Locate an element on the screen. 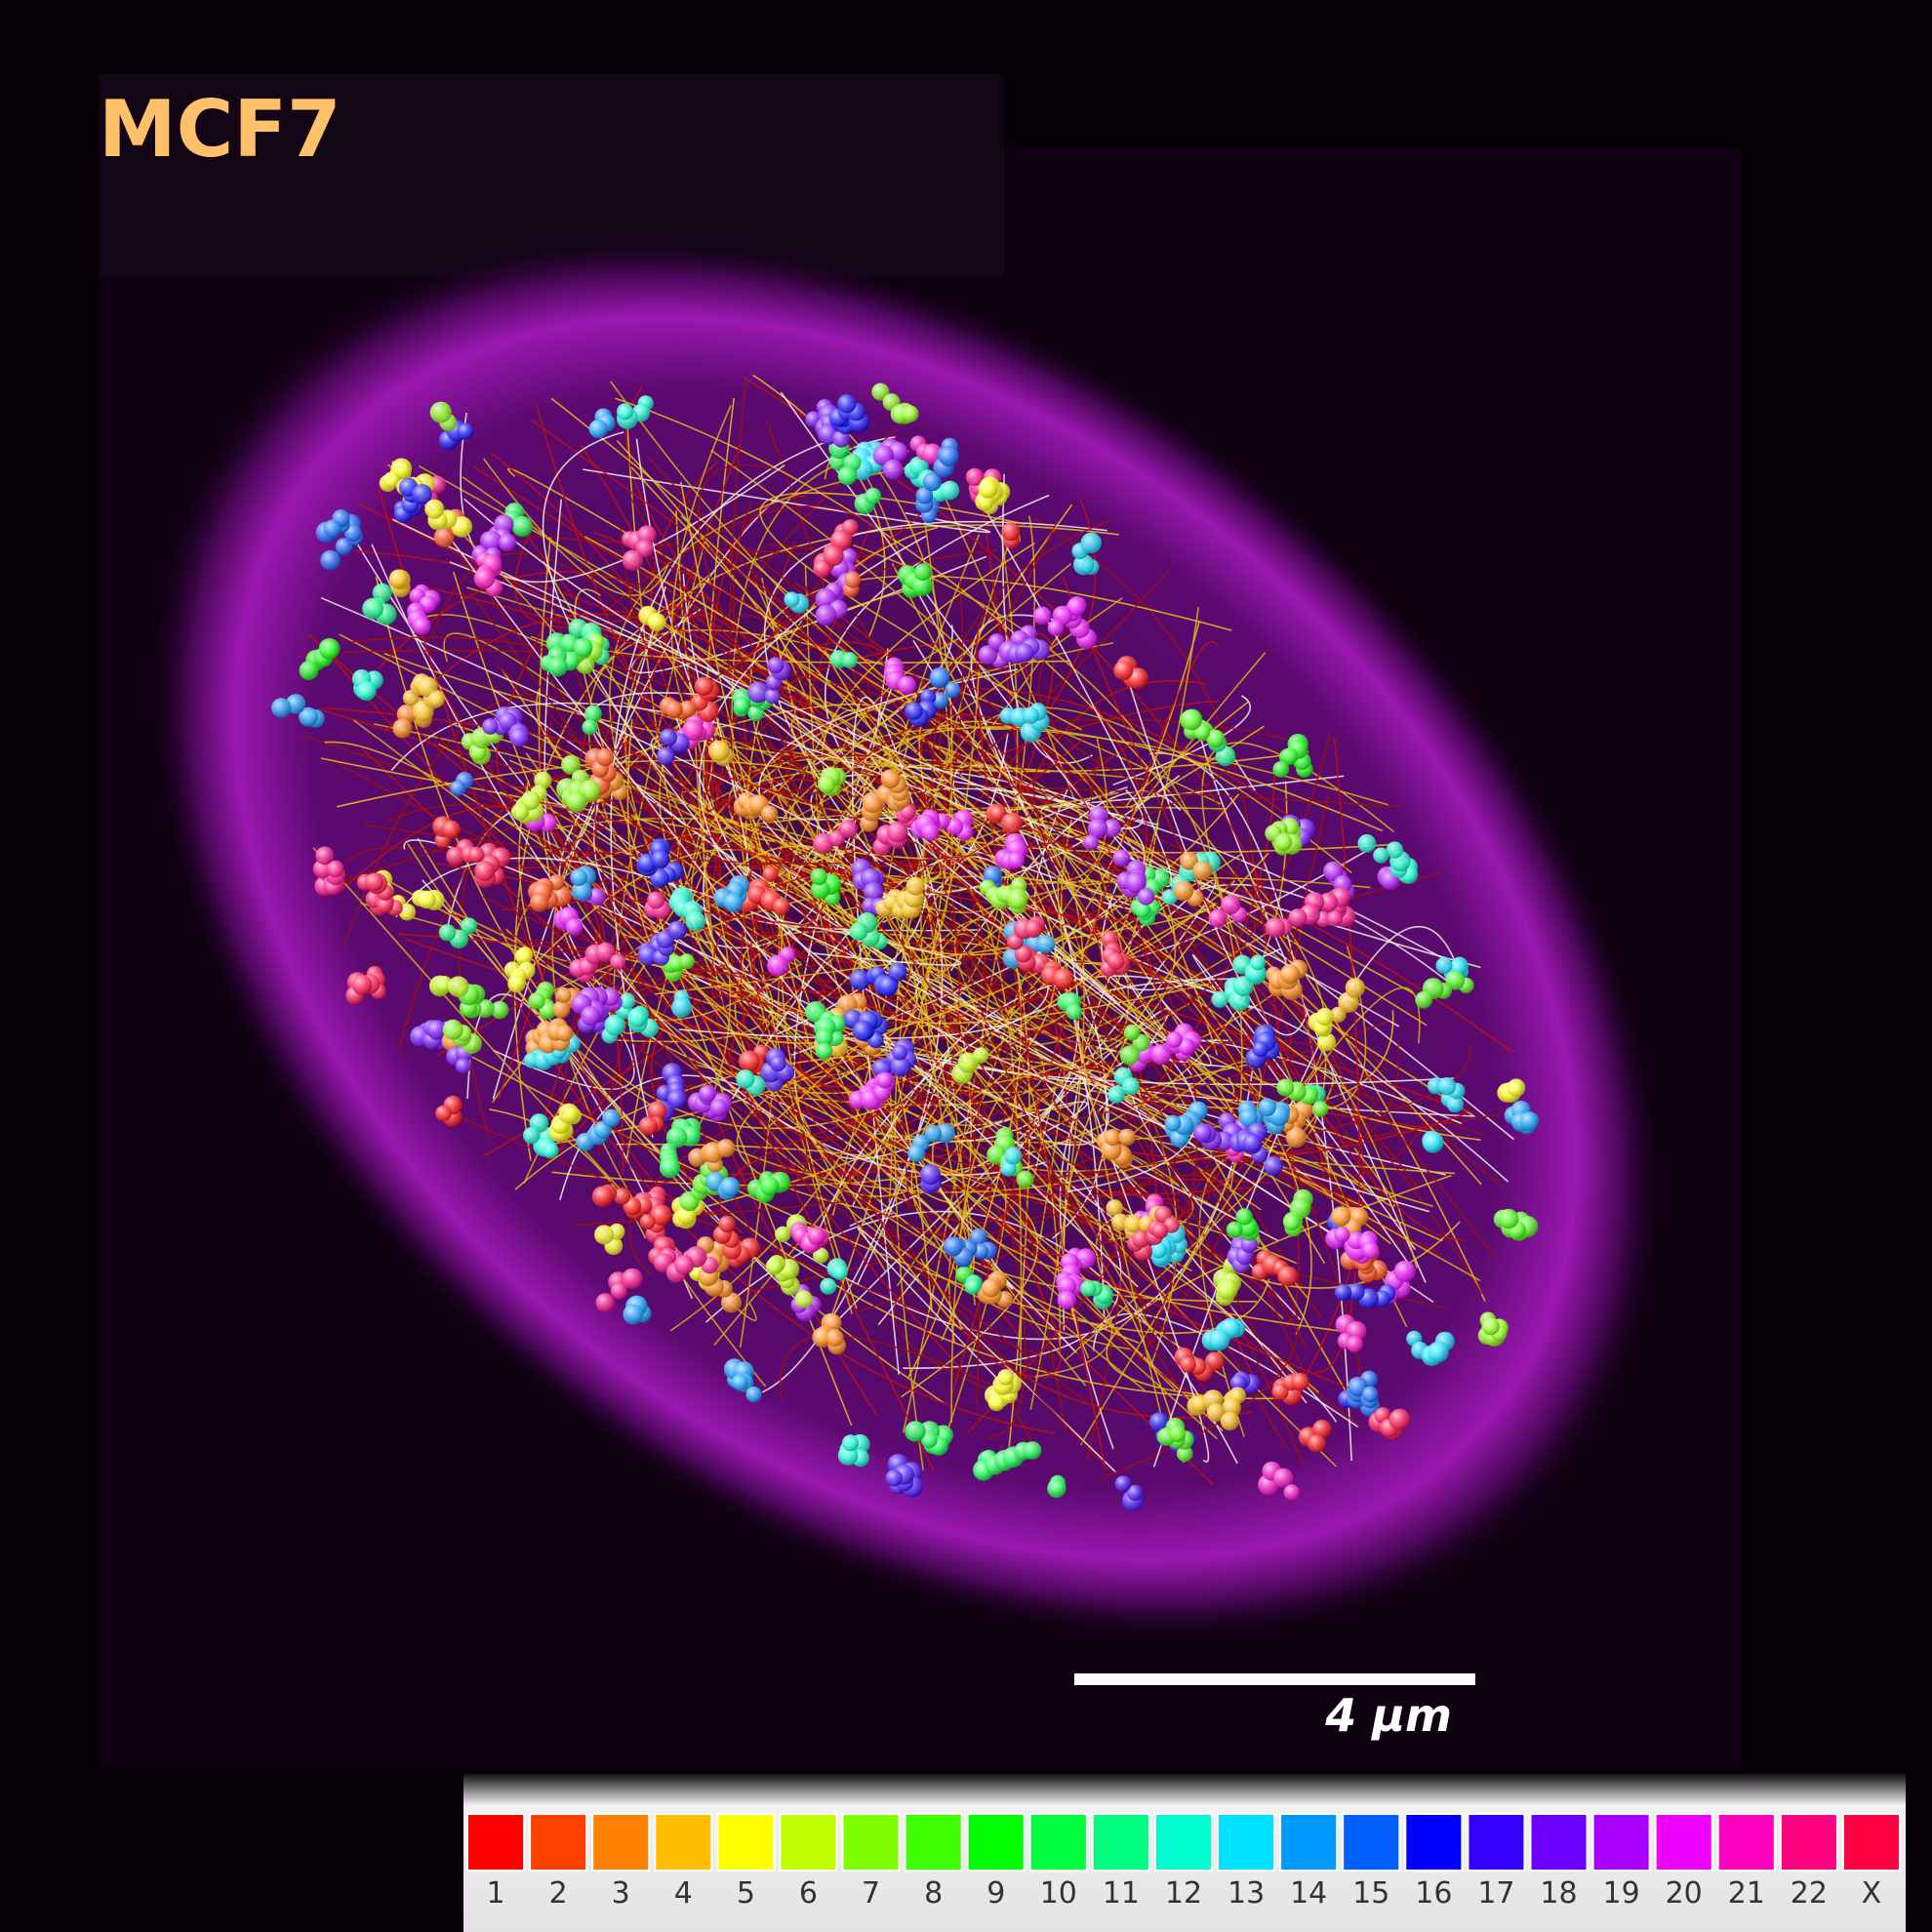  legend-swatch is located at coordinates (1246, 1842).